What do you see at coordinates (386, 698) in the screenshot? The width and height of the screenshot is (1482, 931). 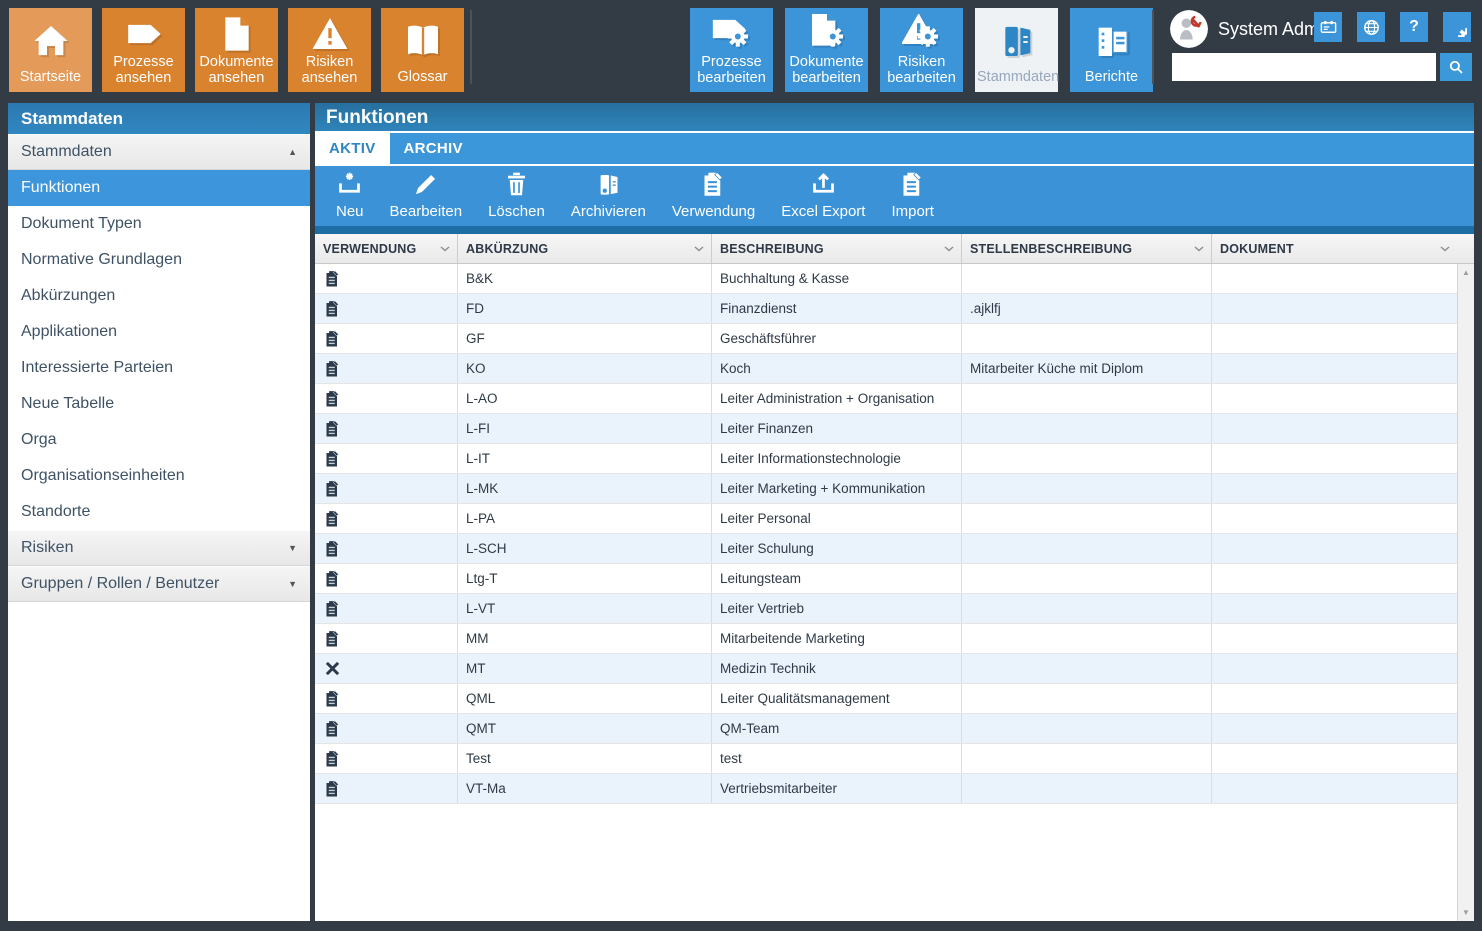 I see `cell-verwendung` at bounding box center [386, 698].